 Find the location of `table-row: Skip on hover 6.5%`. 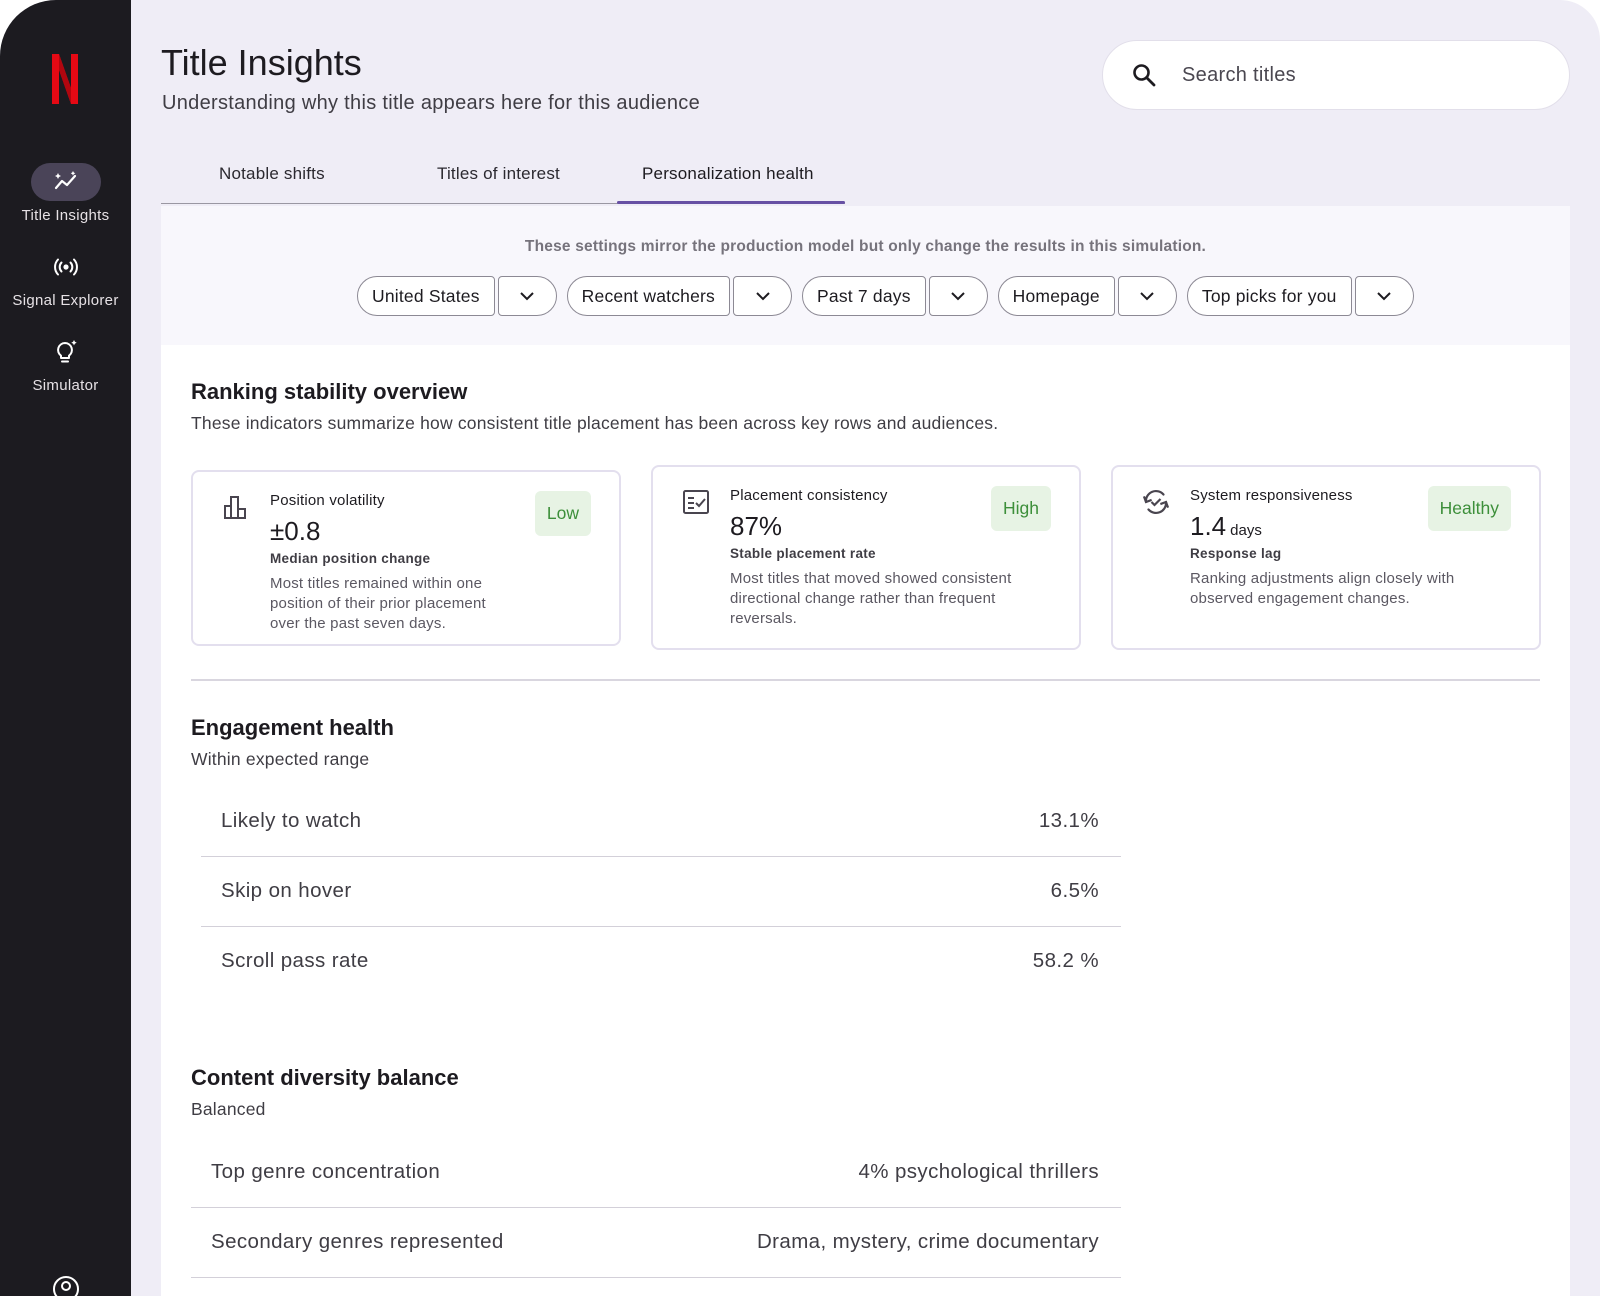

table-row: Skip on hover 6.5% is located at coordinates (661, 892).